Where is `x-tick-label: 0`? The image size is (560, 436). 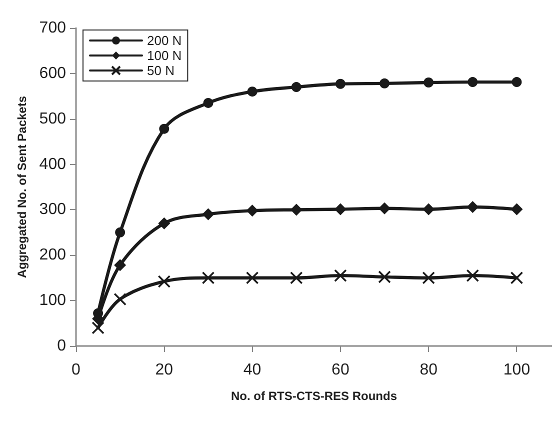
x-tick-label: 0 is located at coordinates (76, 370).